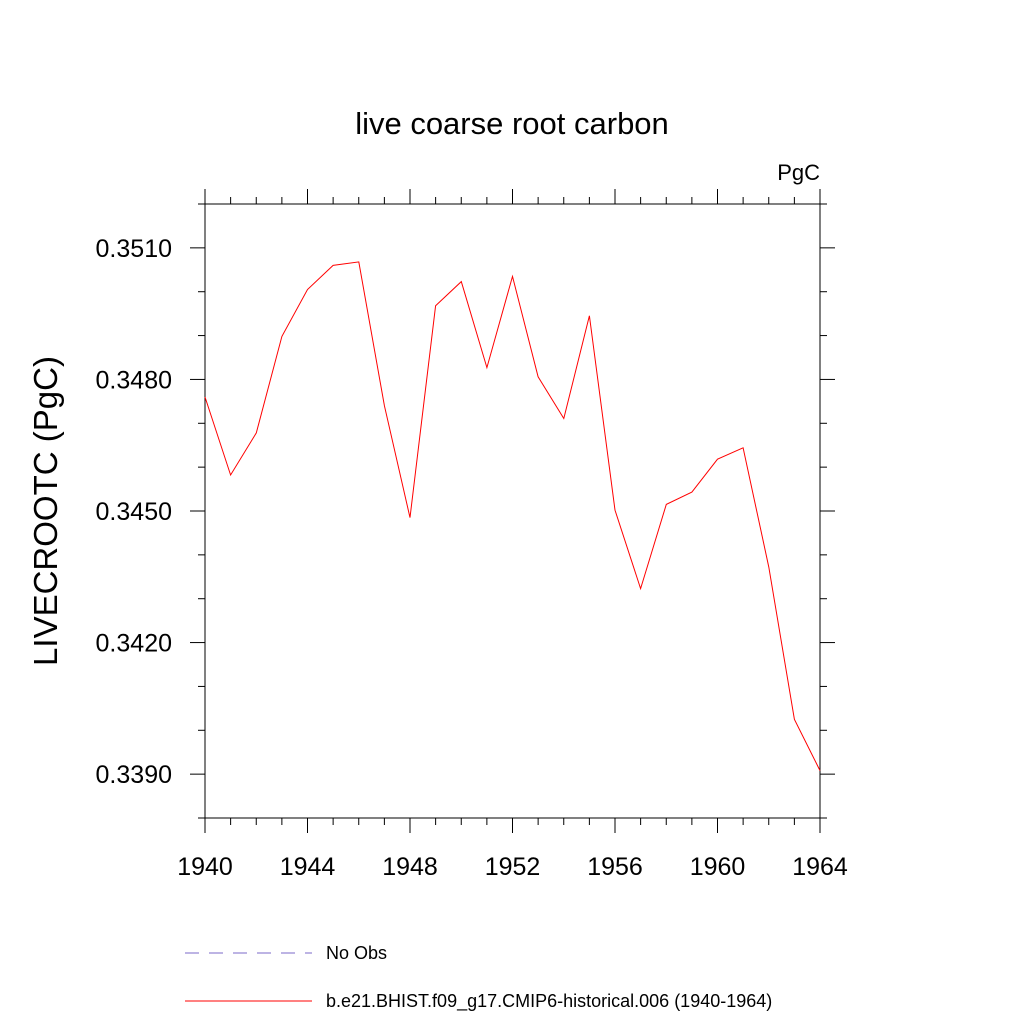 The height and width of the screenshot is (1024, 1024). What do you see at coordinates (134, 249) in the screenshot?
I see `y-tick-label: 0.3510` at bounding box center [134, 249].